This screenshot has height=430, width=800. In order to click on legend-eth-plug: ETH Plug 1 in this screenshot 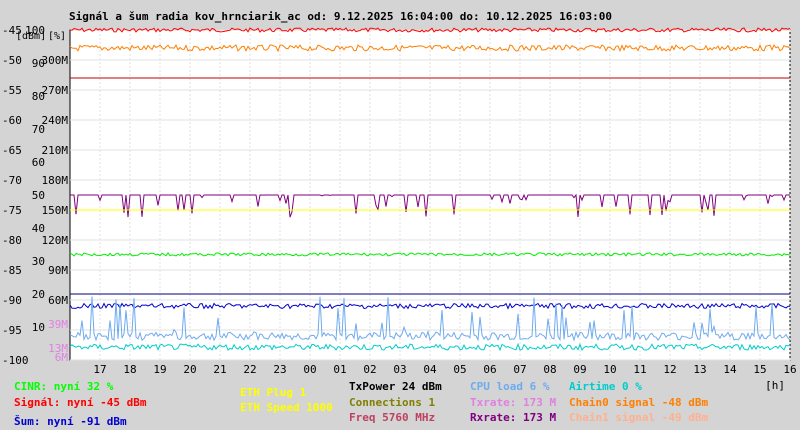, I will do `click(273, 392)`.